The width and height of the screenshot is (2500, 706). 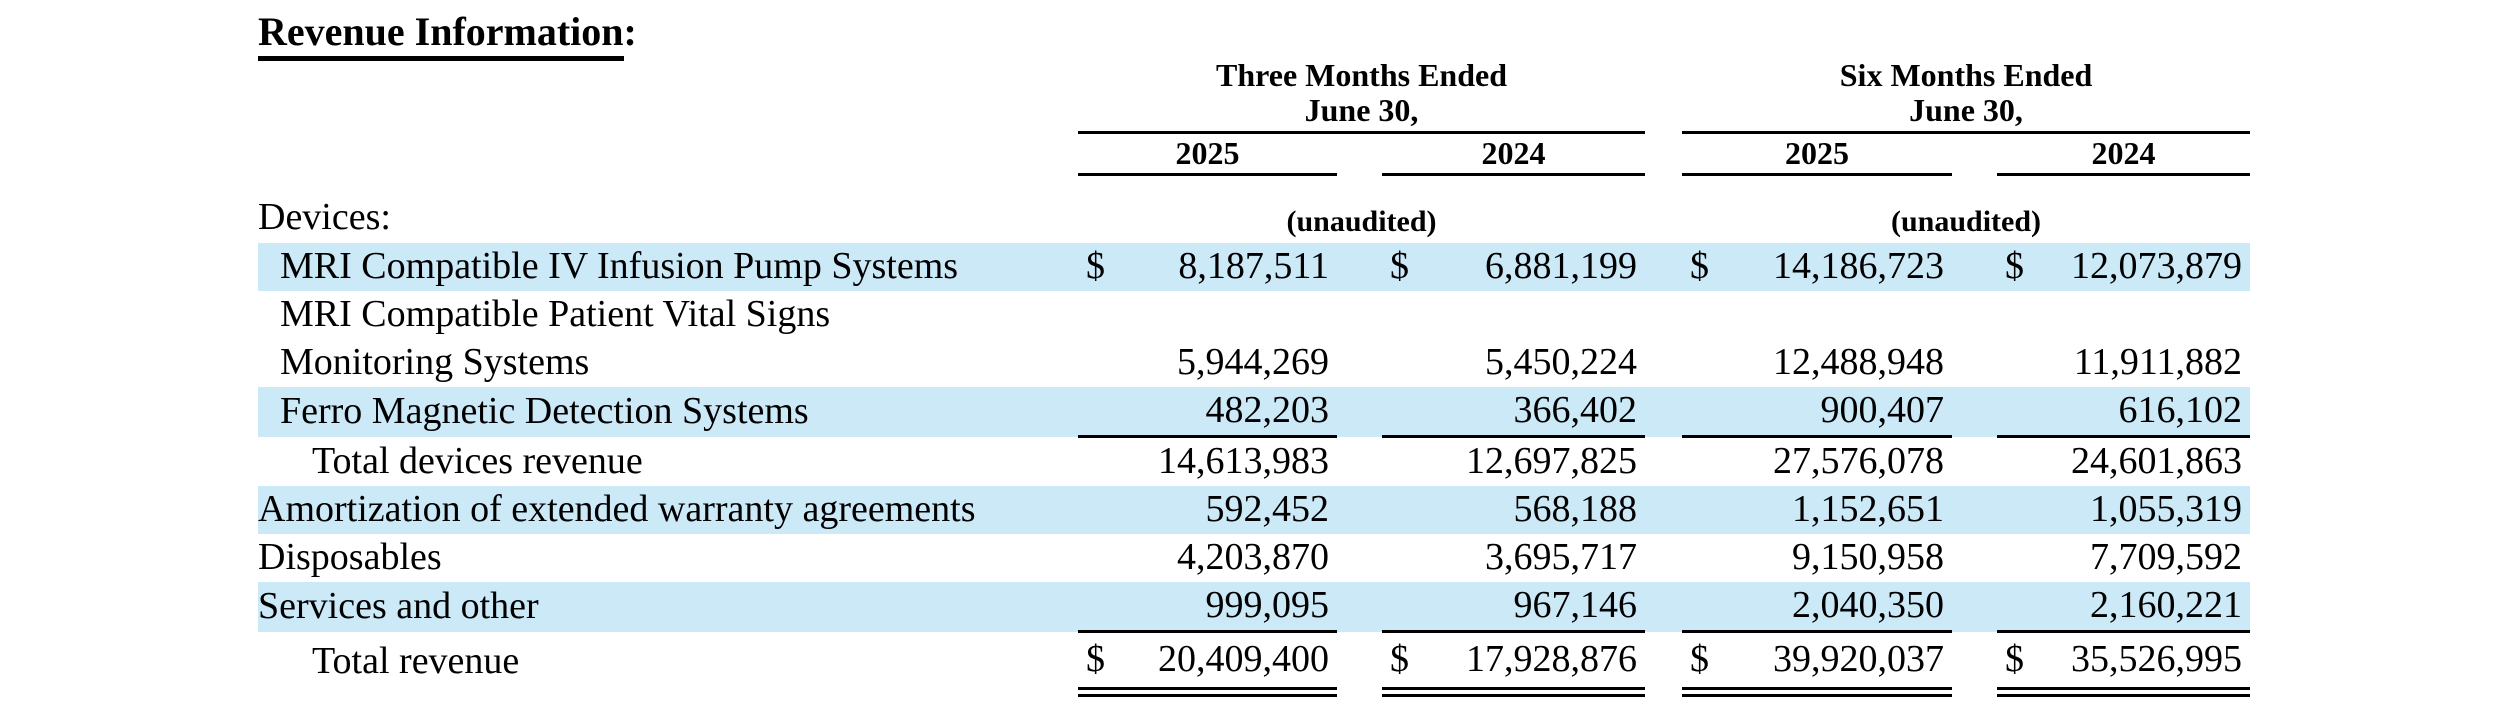 What do you see at coordinates (1561, 557) in the screenshot?
I see `amount-cell: 3,695,717` at bounding box center [1561, 557].